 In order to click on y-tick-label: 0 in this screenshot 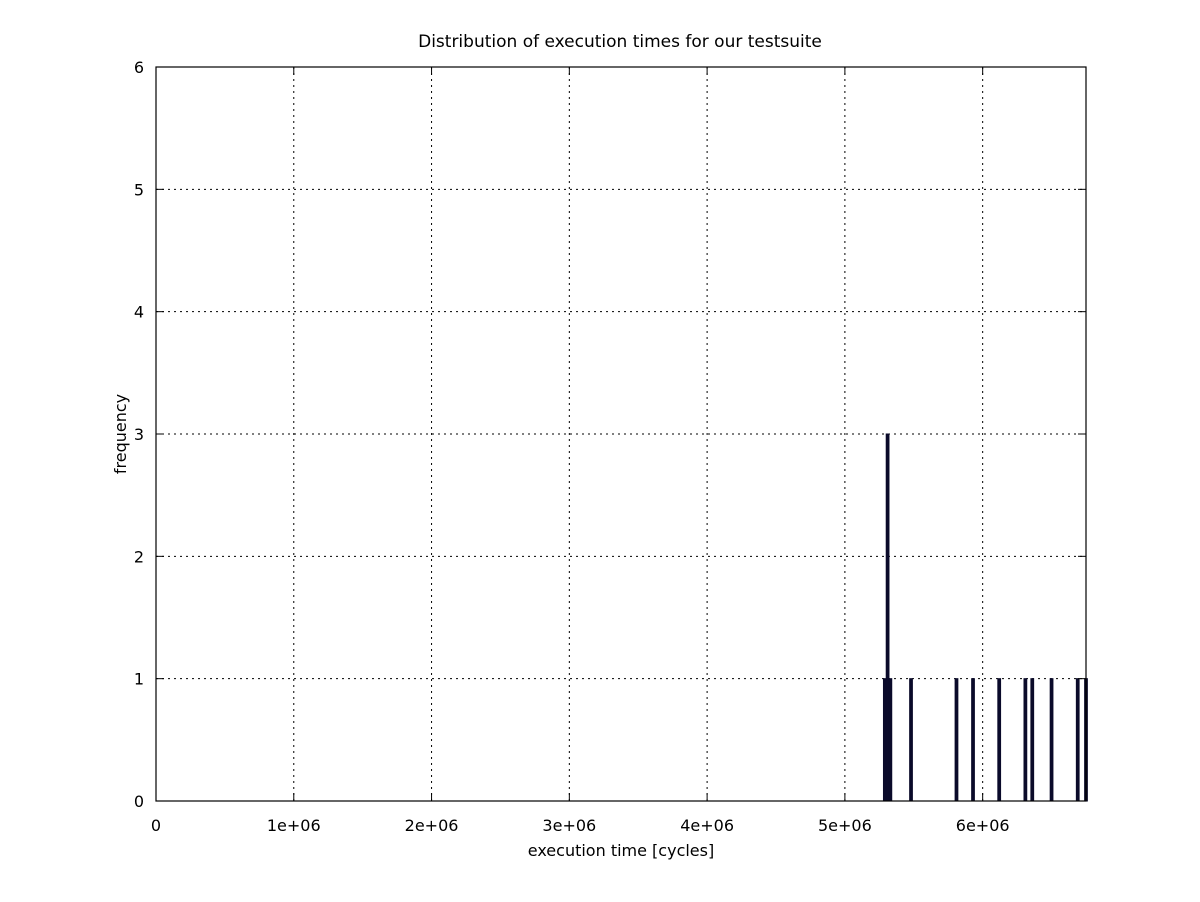, I will do `click(139, 801)`.